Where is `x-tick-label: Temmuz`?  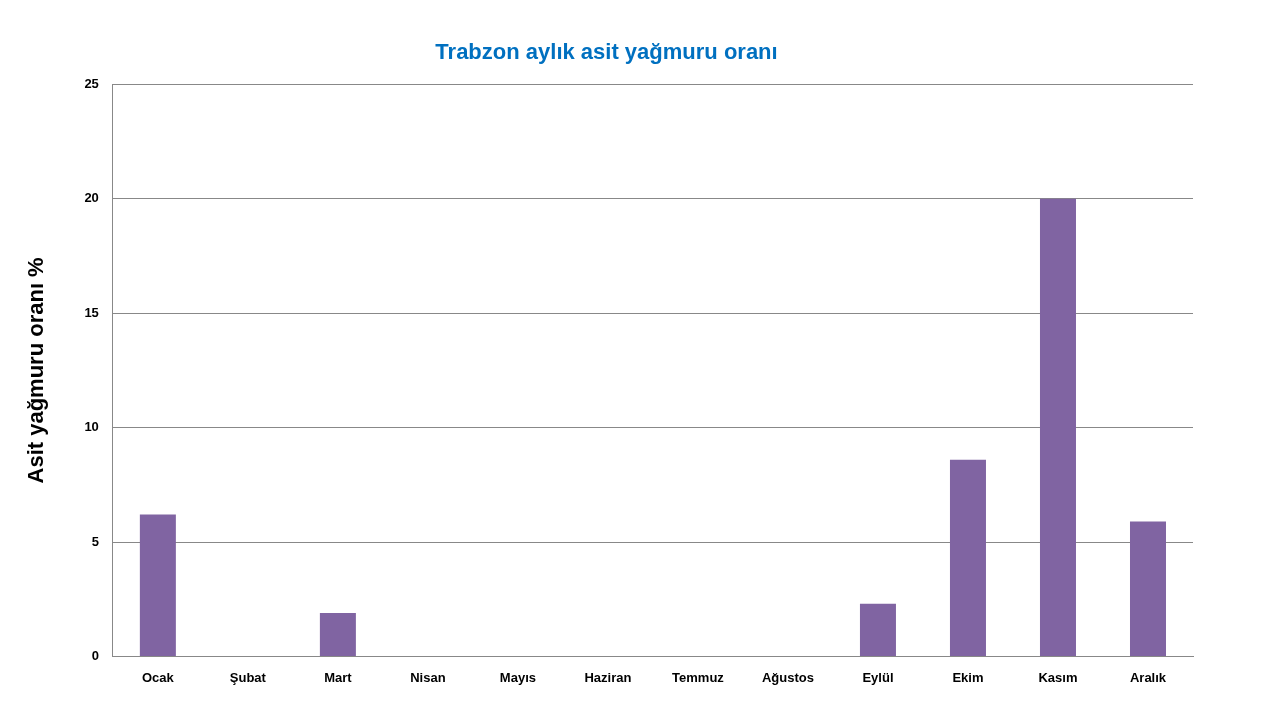 x-tick-label: Temmuz is located at coordinates (698, 677).